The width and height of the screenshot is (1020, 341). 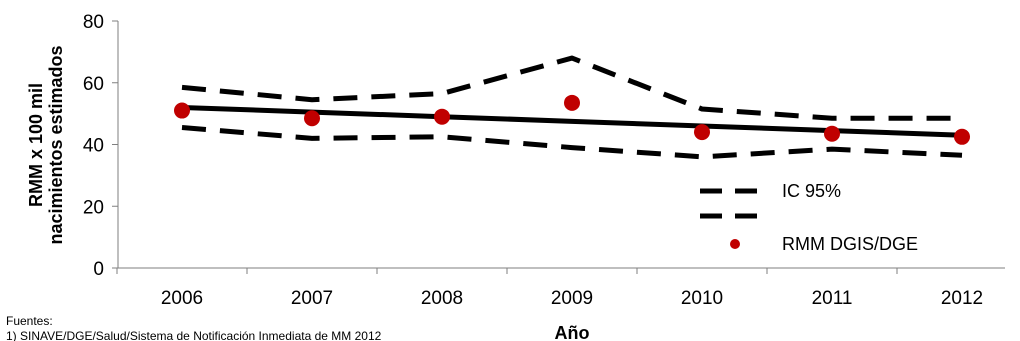 I want to click on legend-label-ic: IC 95%, so click(x=811, y=191).